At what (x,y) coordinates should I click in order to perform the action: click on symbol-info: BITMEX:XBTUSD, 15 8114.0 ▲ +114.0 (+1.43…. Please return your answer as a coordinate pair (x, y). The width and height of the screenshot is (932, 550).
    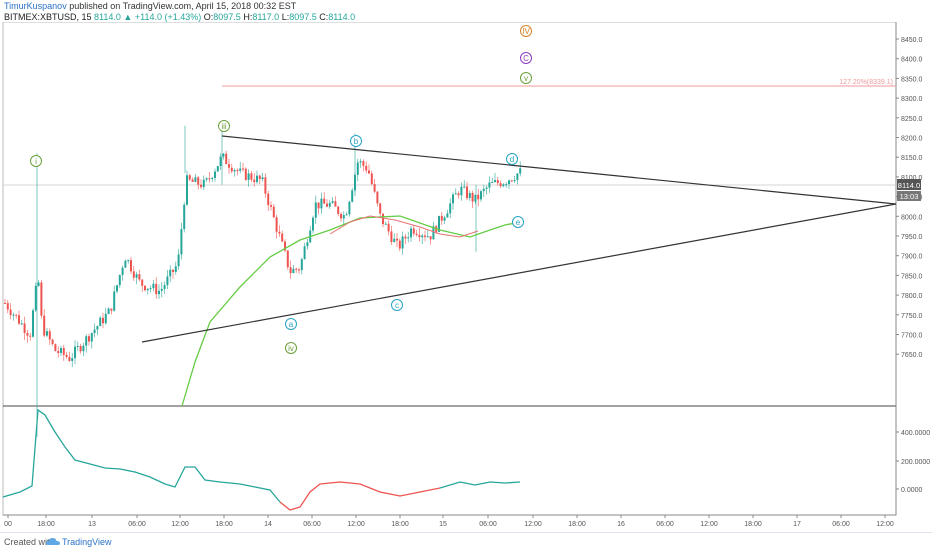
    Looking at the image, I should click on (180, 17).